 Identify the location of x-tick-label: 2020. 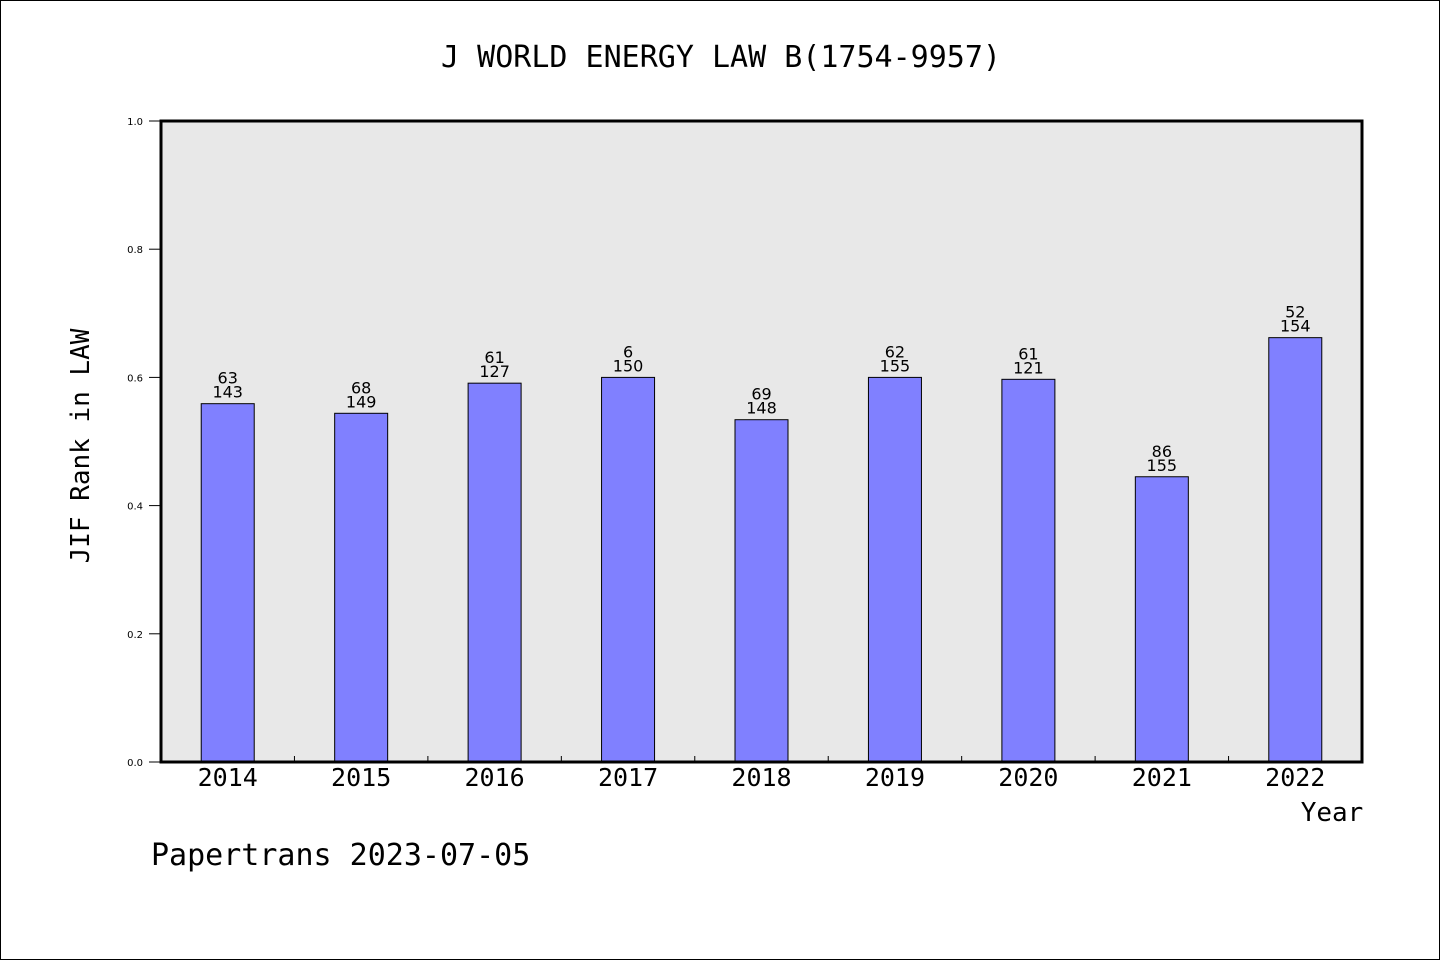
(1028, 777).